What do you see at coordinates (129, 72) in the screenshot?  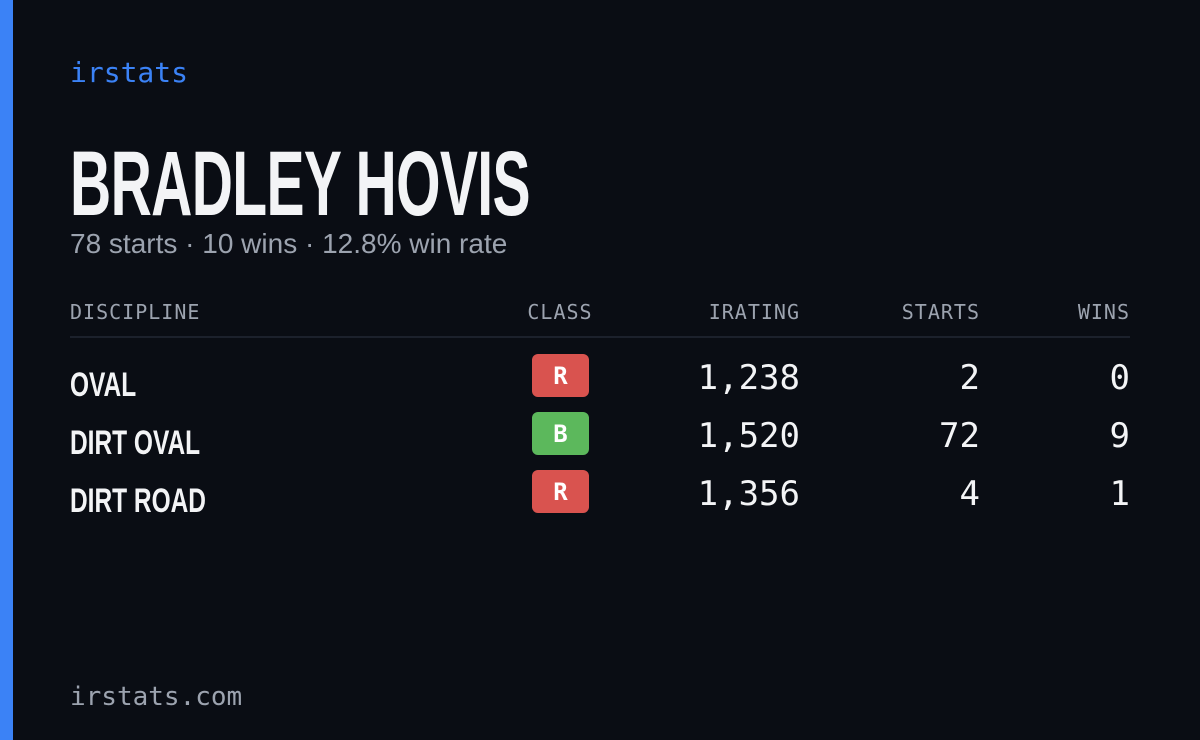 I see `brand: irstats` at bounding box center [129, 72].